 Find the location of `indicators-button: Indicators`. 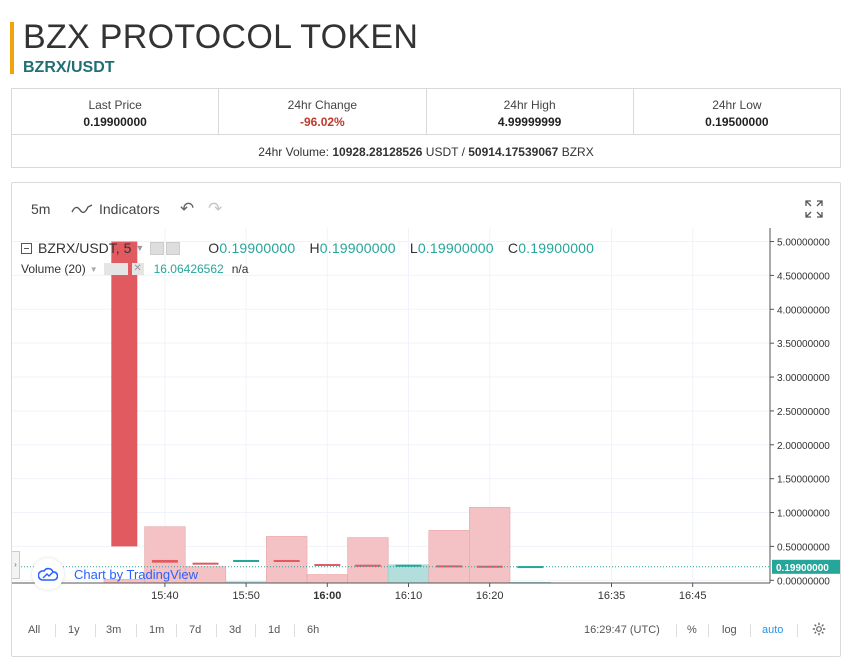

indicators-button: Indicators is located at coordinates (129, 209).